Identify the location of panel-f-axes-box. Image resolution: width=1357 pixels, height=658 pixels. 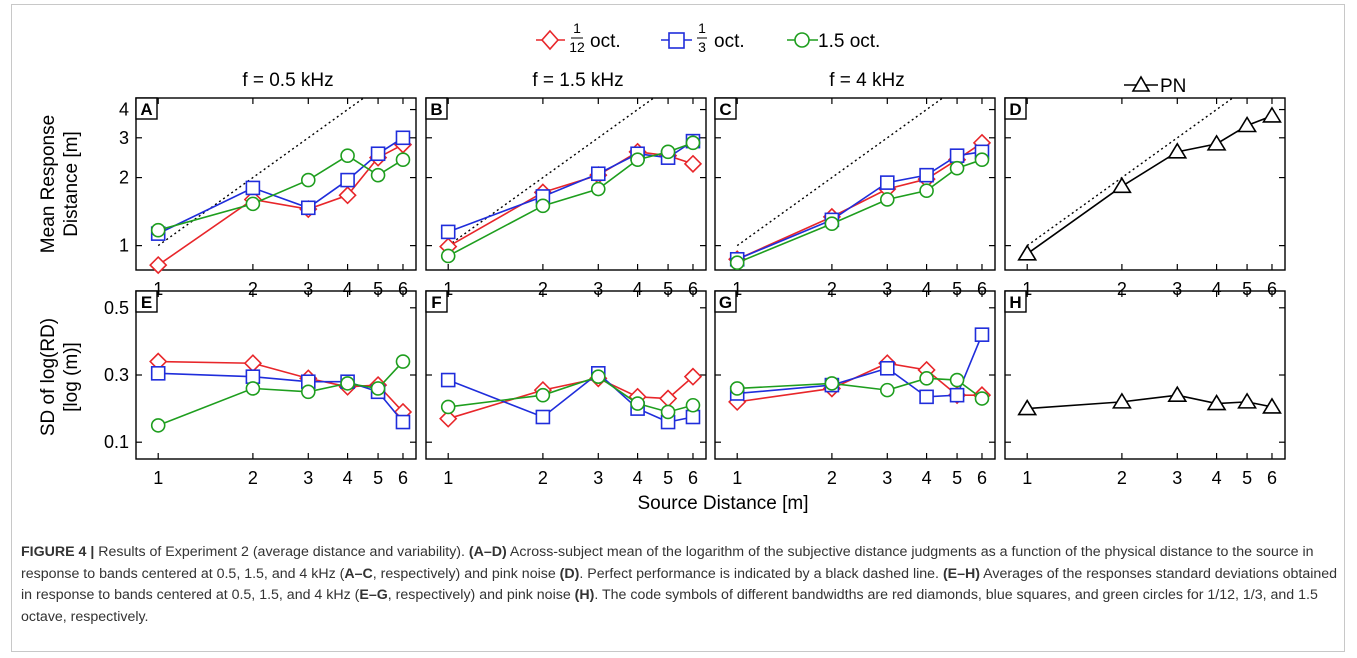
(566, 375).